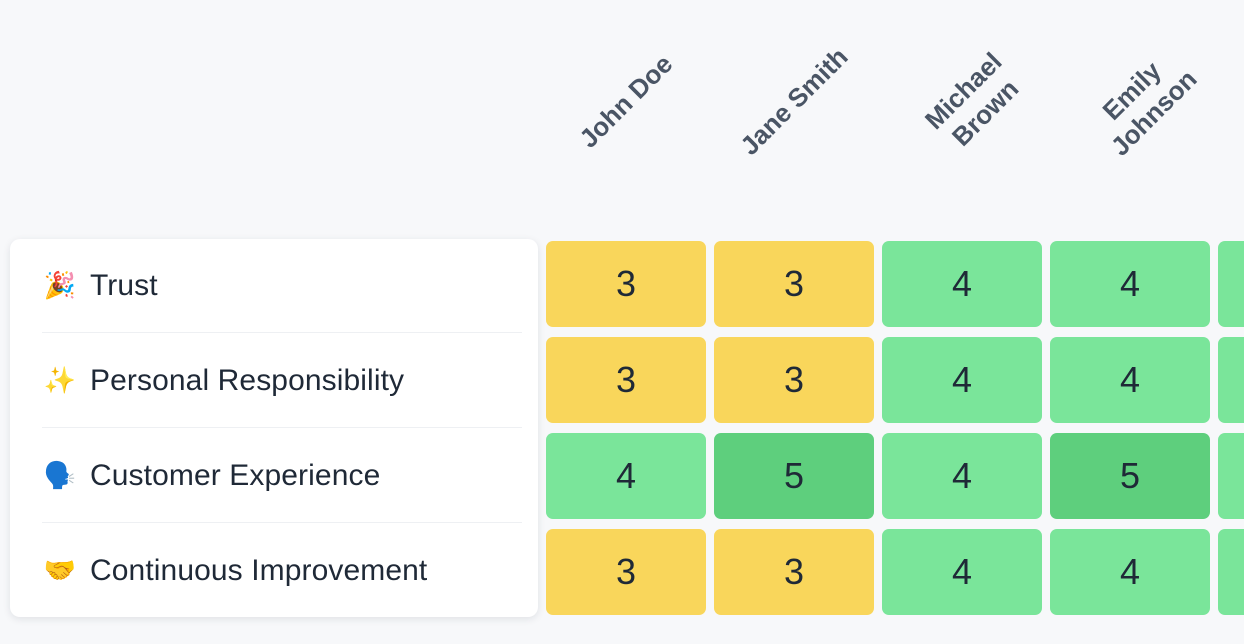  I want to click on column-header-emily-johnson: Emily Johnson, so click(1143, 102).